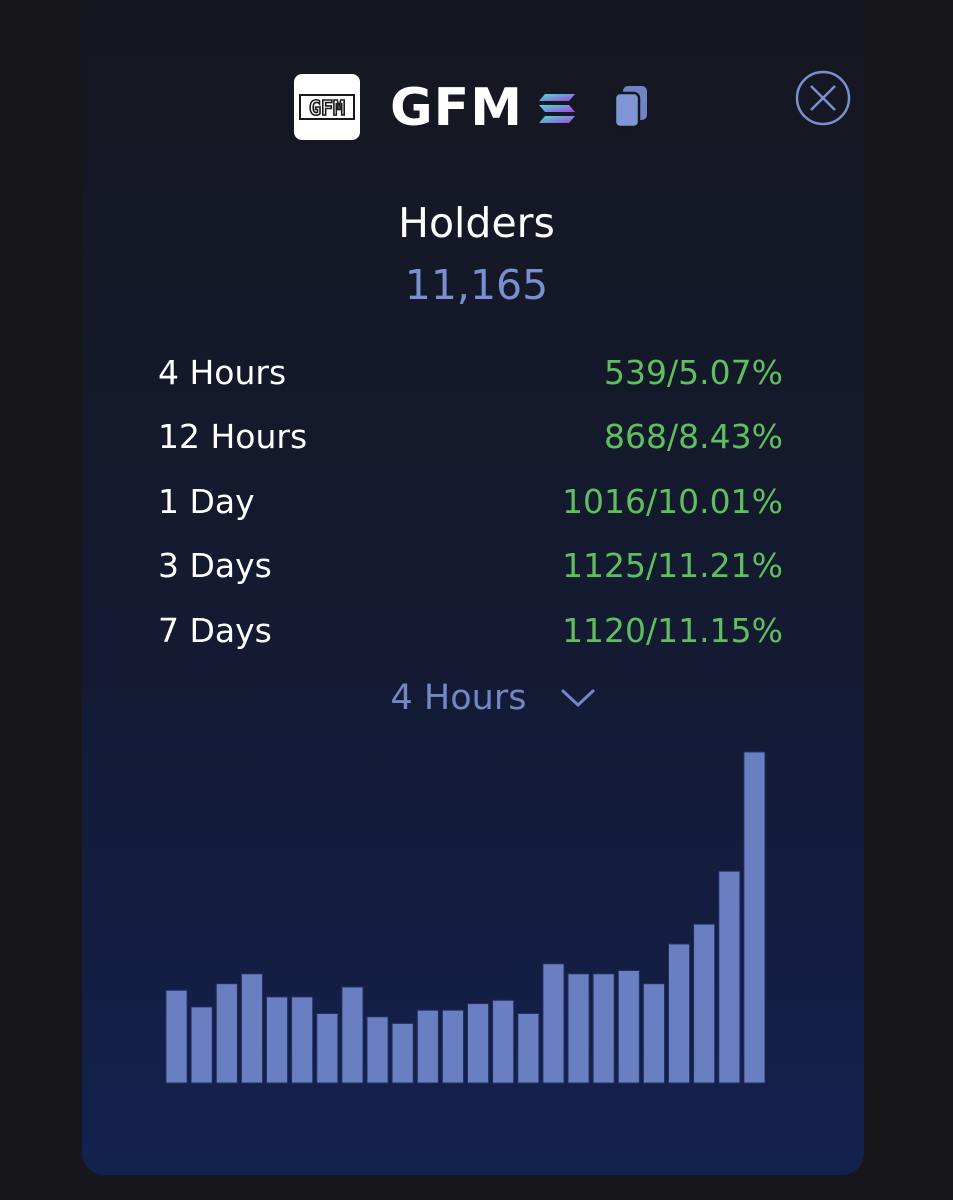  Describe the element at coordinates (476, 285) in the screenshot. I see `holders-count: 11,165` at that location.